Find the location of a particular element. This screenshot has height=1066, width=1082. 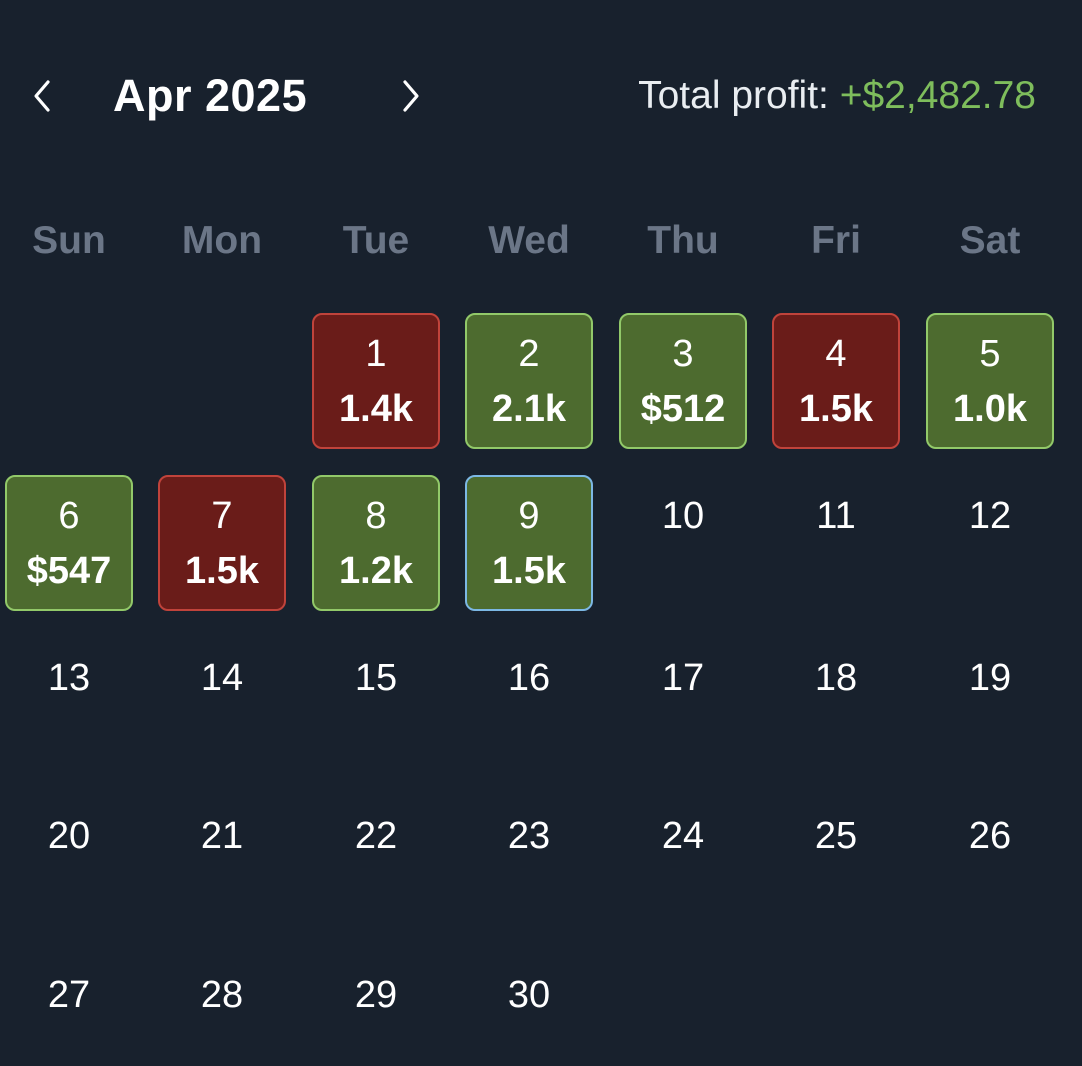

day-number: 3 is located at coordinates (683, 354).